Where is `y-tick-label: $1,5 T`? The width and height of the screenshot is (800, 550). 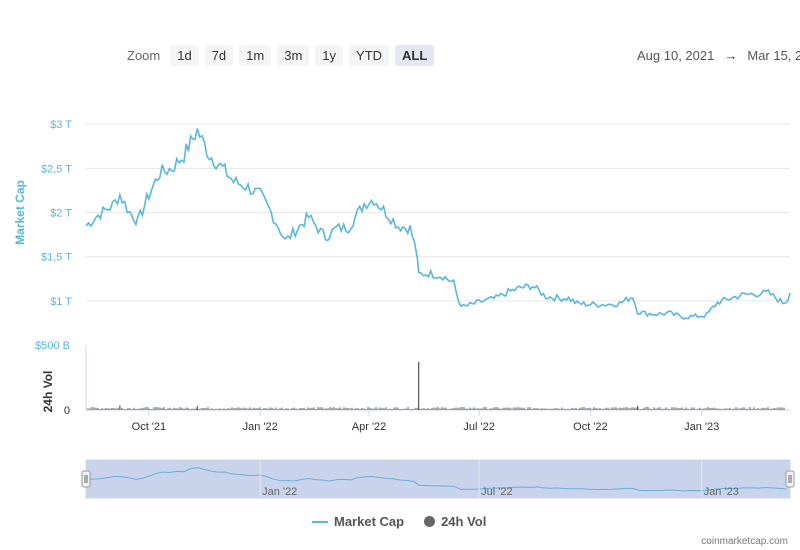
y-tick-label: $1,5 T is located at coordinates (56, 258).